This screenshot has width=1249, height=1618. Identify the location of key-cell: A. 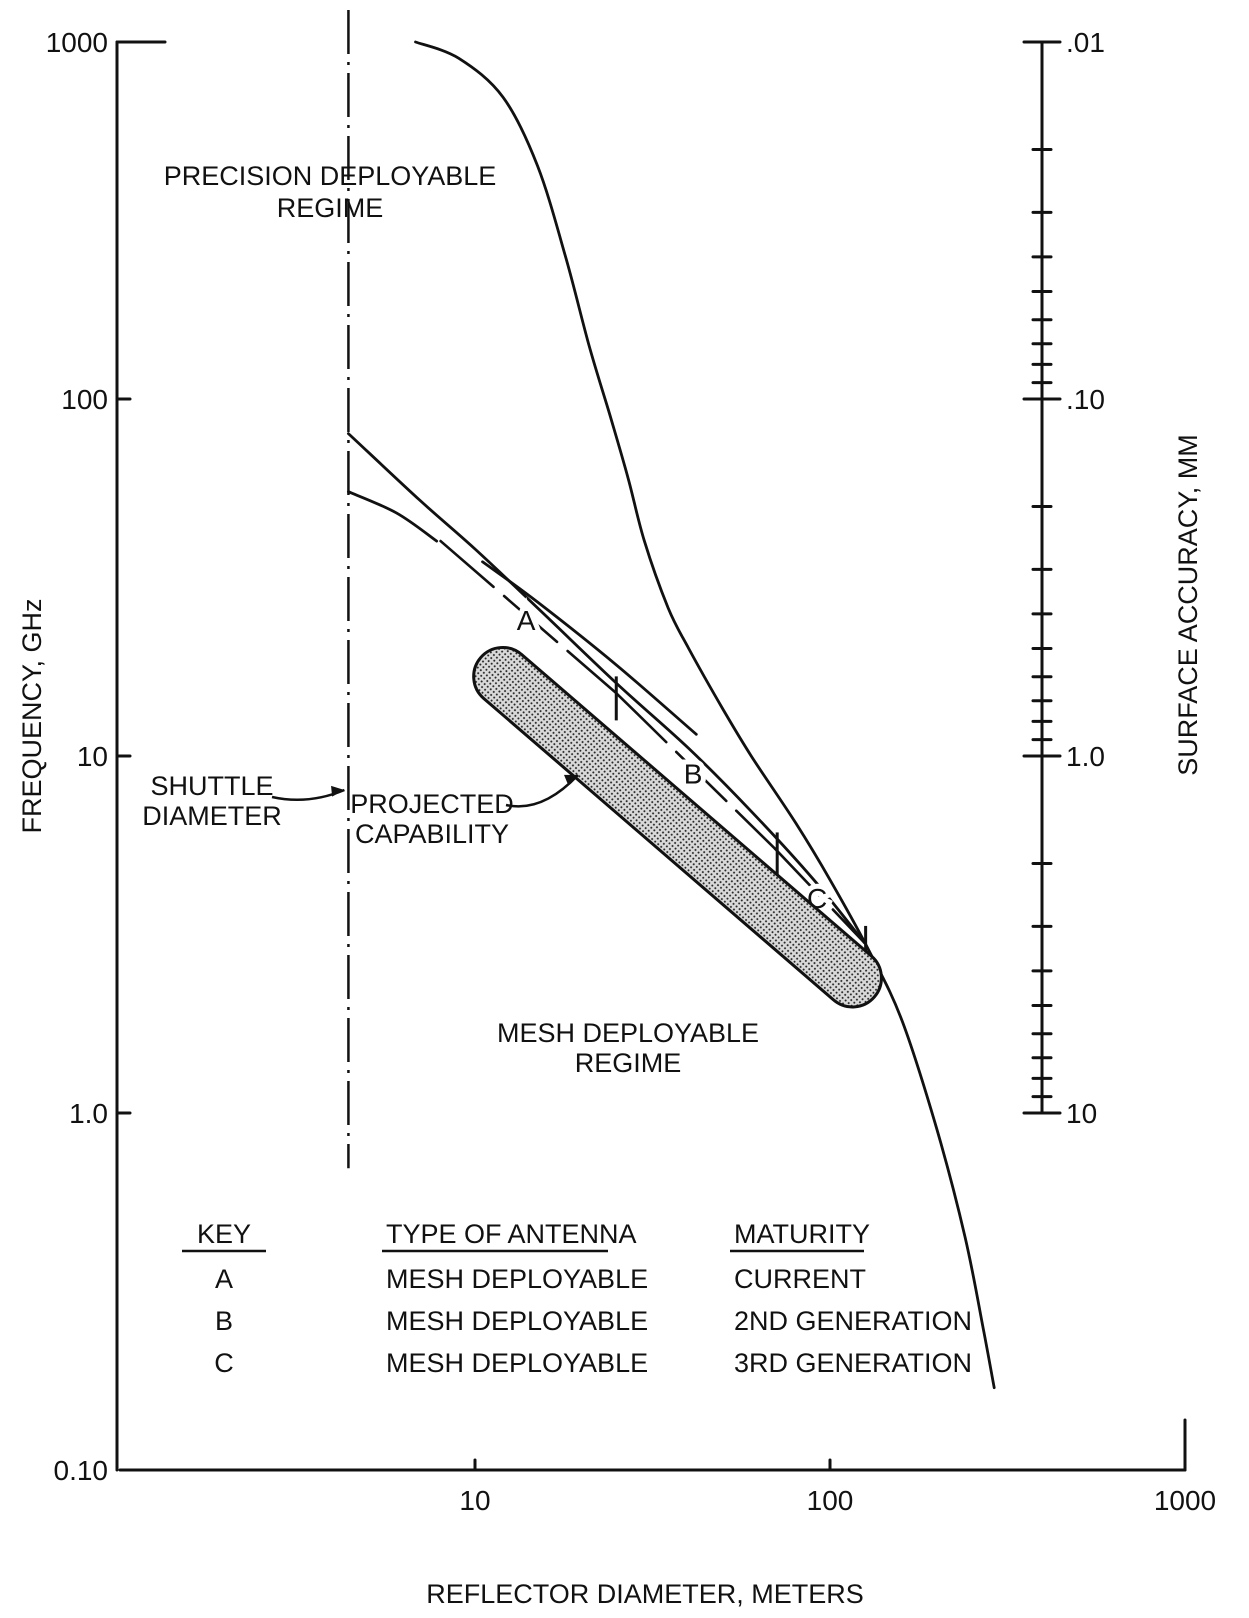
(224, 1279).